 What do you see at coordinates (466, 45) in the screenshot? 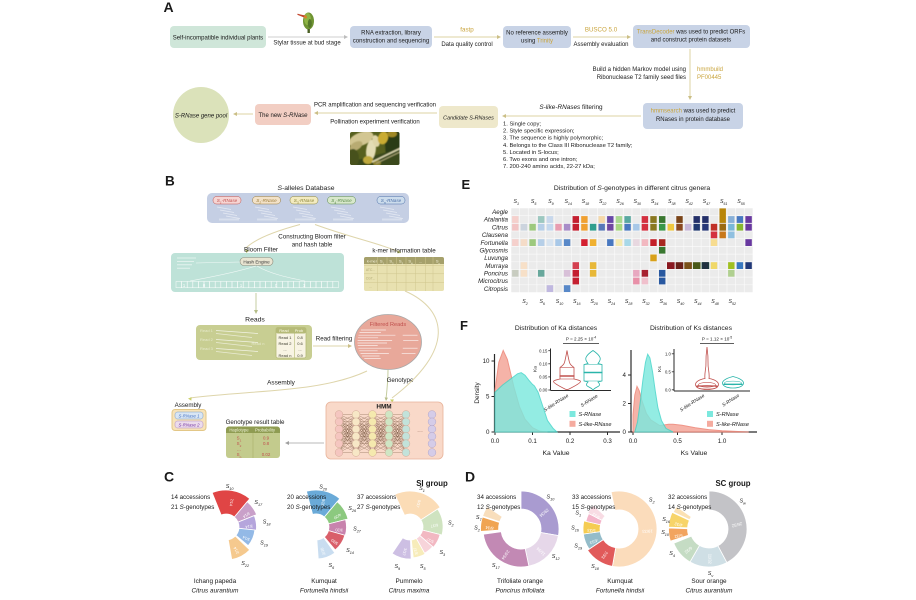
I see `svg-text: Data quality control` at bounding box center [466, 45].